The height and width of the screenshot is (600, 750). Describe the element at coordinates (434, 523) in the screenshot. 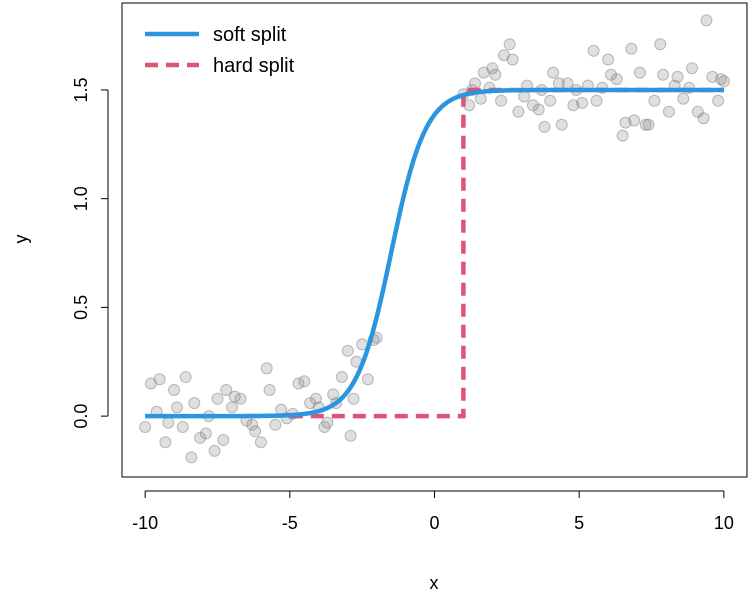

I see `x-tick-label: 0` at that location.